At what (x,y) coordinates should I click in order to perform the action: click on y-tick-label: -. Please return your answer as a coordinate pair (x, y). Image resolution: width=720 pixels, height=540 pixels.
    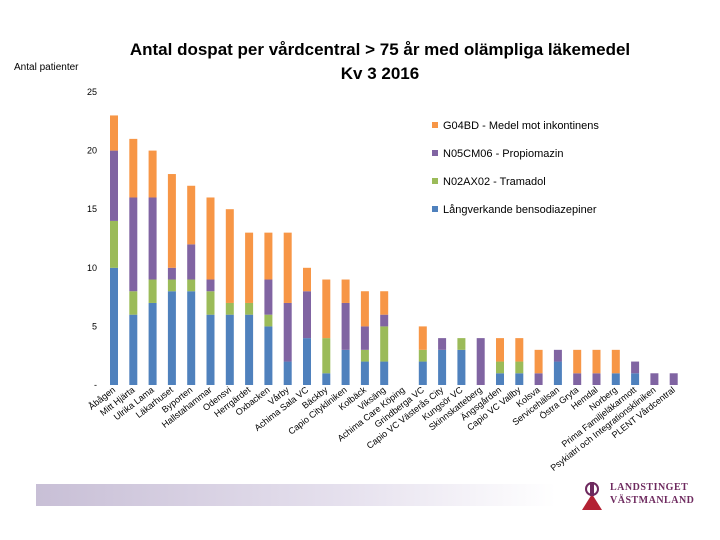
    Looking at the image, I should click on (95, 385).